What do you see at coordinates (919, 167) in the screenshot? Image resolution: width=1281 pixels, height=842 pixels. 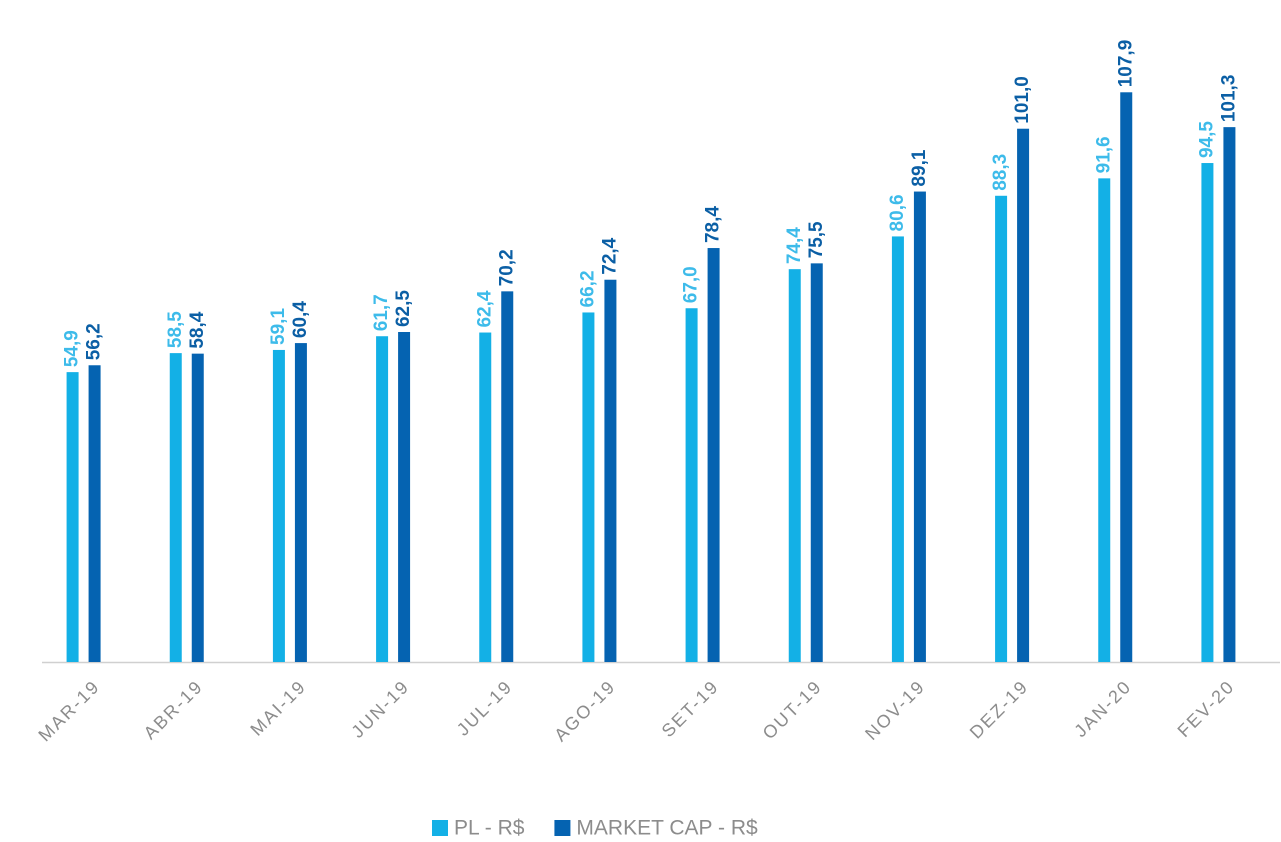 I see `value-label: 89,1` at bounding box center [919, 167].